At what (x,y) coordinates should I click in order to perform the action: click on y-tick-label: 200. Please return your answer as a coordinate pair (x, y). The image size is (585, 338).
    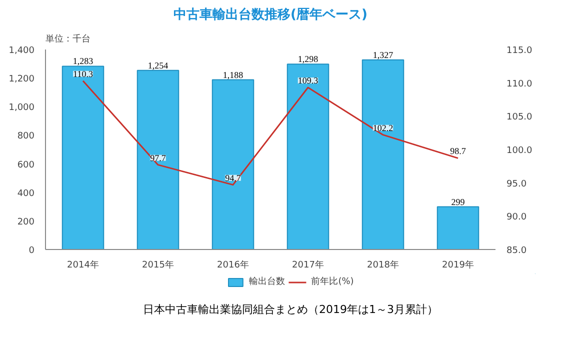
    Looking at the image, I should click on (26, 222).